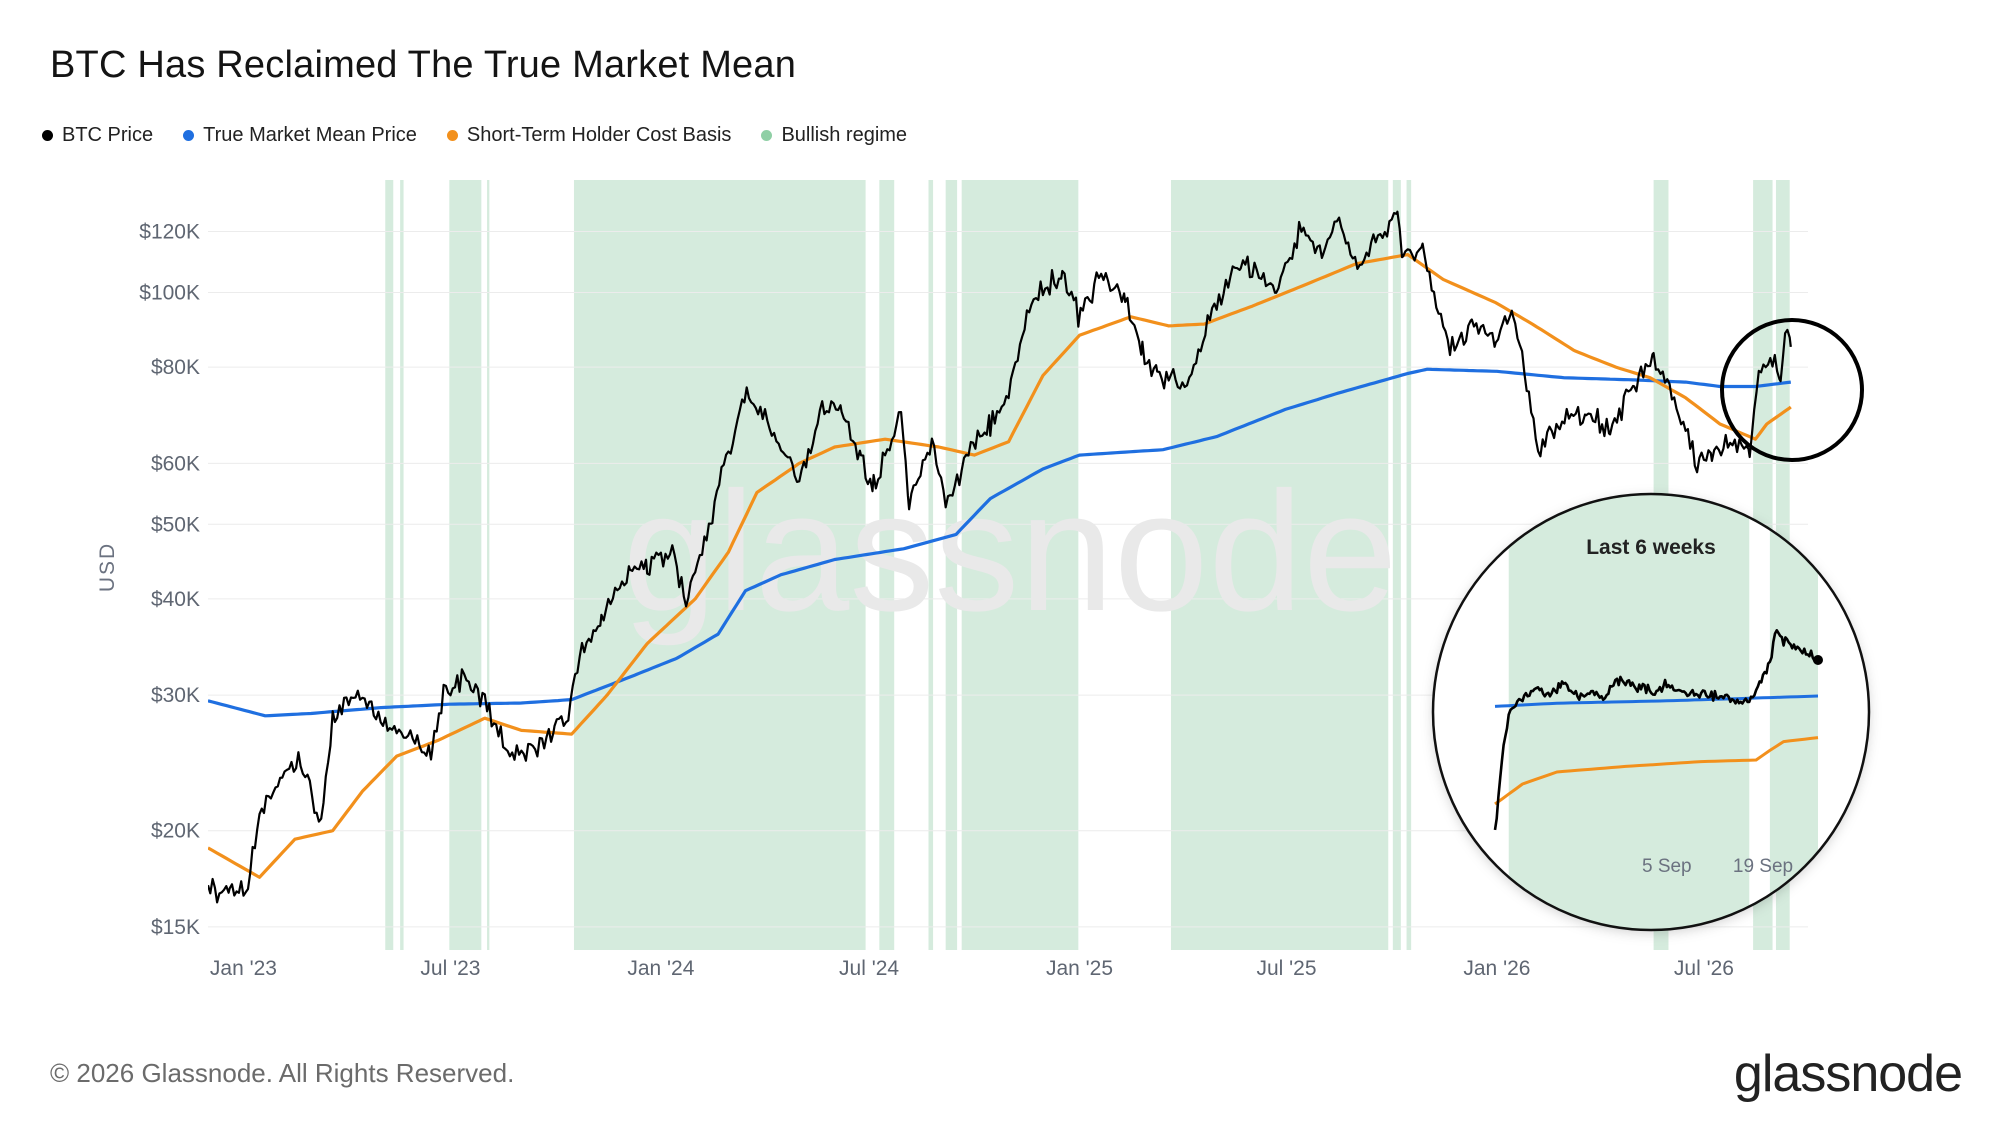 This screenshot has height=1125, width=2000. Describe the element at coordinates (175, 524) in the screenshot. I see `y-tick-label: $50K` at that location.